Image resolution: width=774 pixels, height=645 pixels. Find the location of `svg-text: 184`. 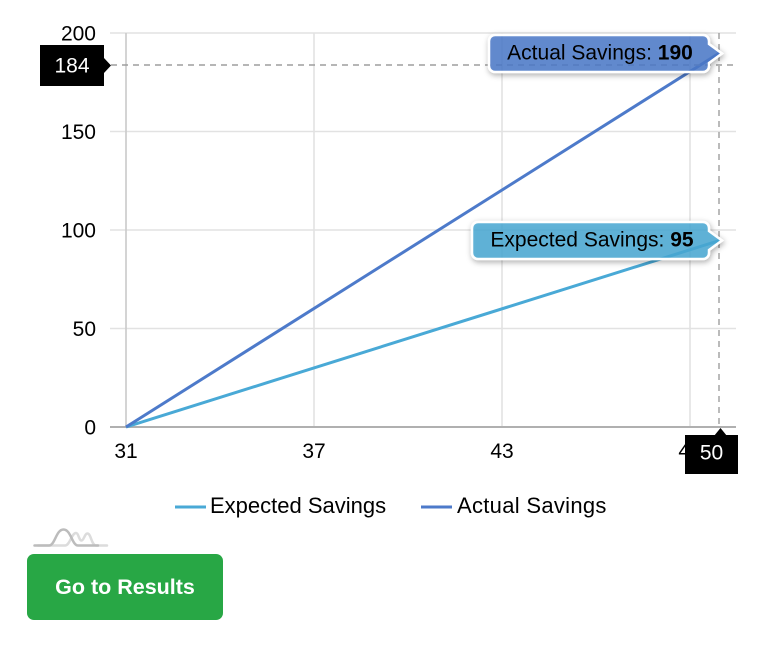

svg-text: 184 is located at coordinates (71, 66).